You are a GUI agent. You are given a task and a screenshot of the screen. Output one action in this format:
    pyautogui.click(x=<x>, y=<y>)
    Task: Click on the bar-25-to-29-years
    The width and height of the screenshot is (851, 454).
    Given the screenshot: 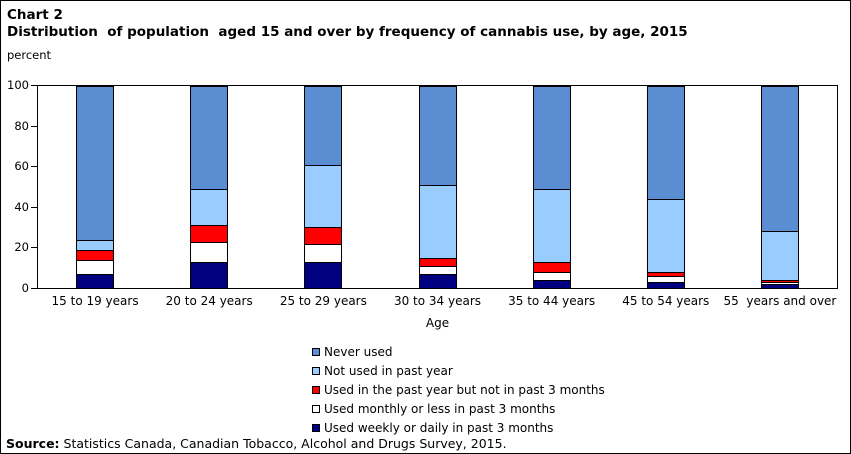 What is the action you would take?
    pyautogui.click(x=323, y=187)
    